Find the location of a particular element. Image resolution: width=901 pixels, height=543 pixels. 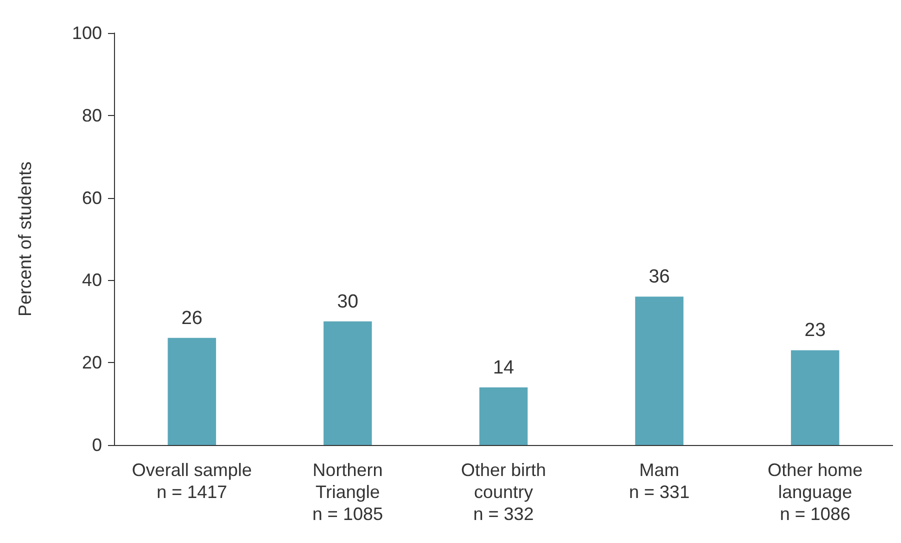

x-tick-label: Other birth country n = 332 is located at coordinates (503, 492).